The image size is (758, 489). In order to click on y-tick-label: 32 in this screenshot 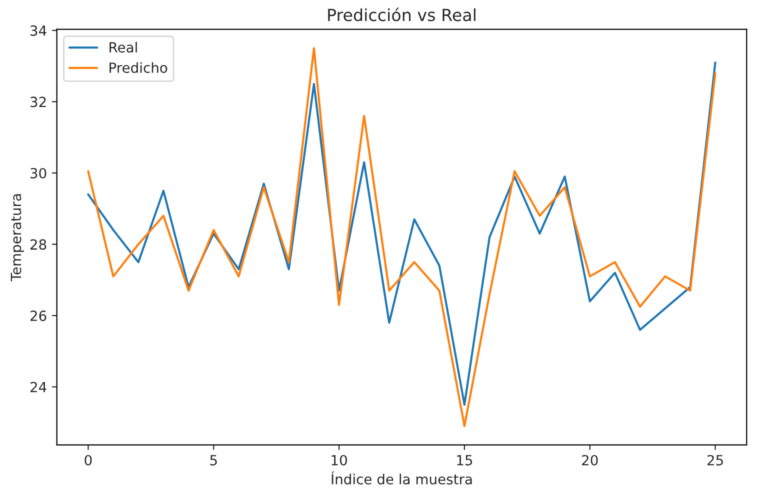, I will do `click(38, 102)`.